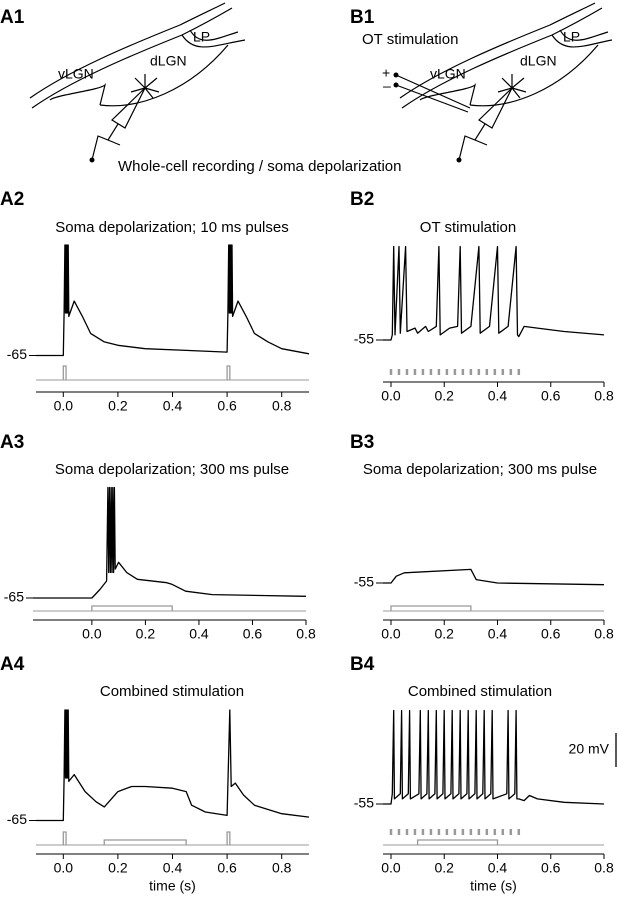  What do you see at coordinates (12, 199) in the screenshot?
I see `panel-label: A2` at bounding box center [12, 199].